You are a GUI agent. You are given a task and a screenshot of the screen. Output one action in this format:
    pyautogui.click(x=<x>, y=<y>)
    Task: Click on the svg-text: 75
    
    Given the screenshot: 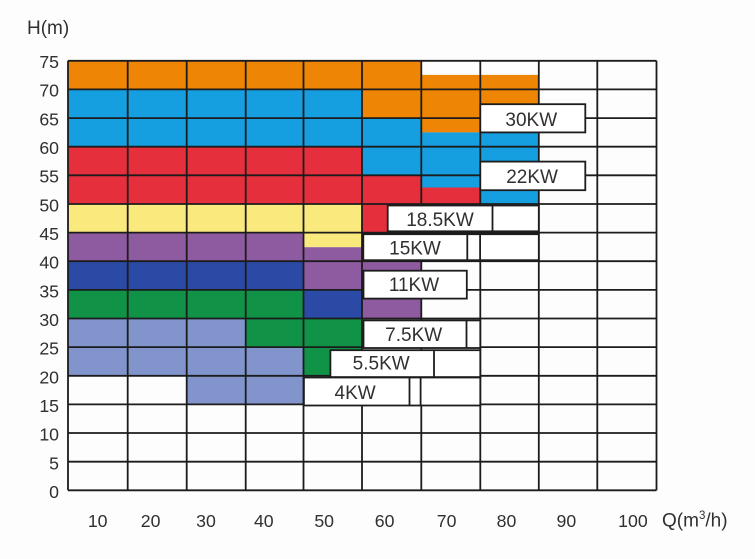 What is the action you would take?
    pyautogui.click(x=49, y=62)
    